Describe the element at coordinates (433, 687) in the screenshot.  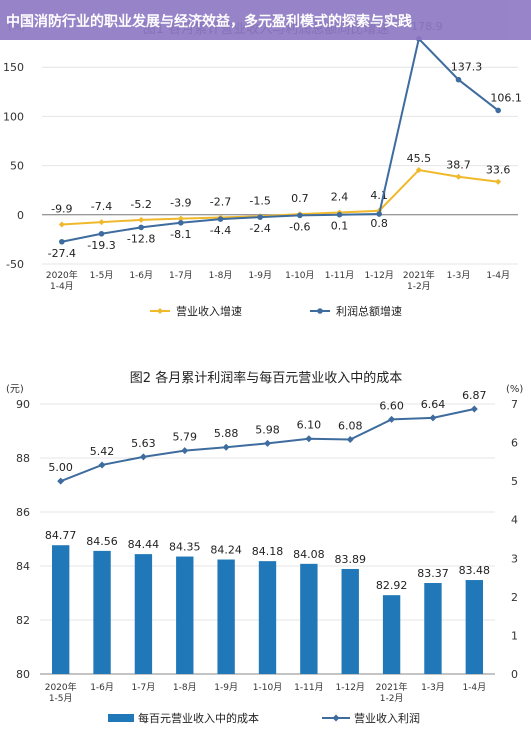
I see `chart2-x-tick-label: 1-3月` at that location.